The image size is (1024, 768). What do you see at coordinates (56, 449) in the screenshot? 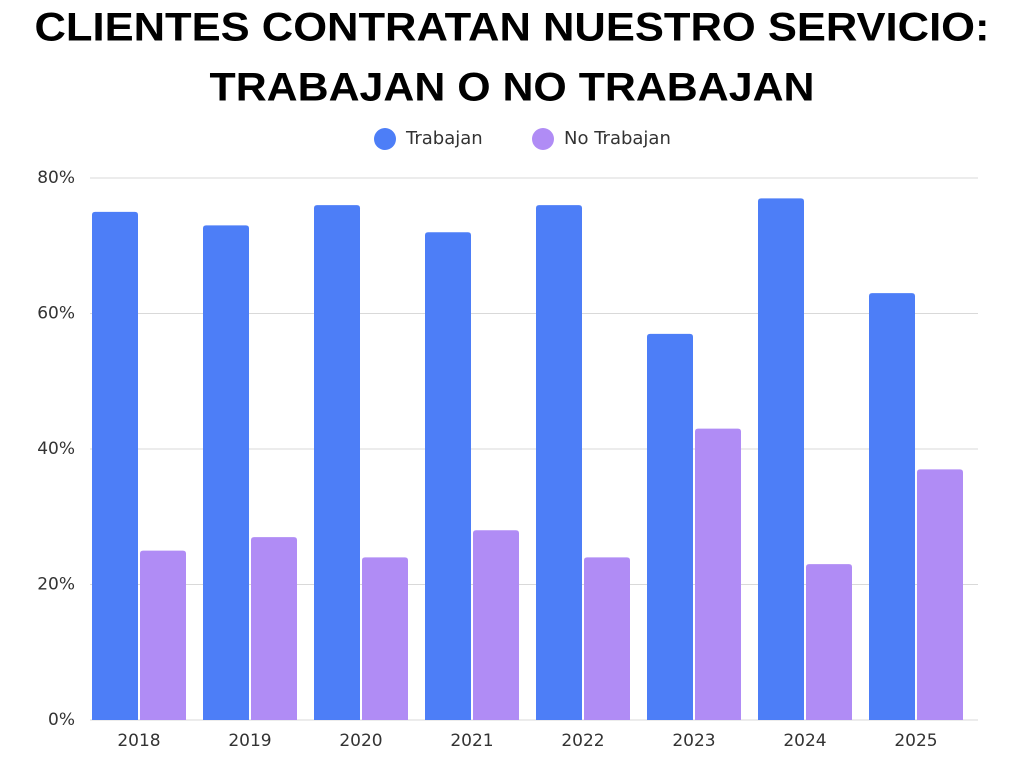
I see `y-tick-label: 40%` at bounding box center [56, 449].